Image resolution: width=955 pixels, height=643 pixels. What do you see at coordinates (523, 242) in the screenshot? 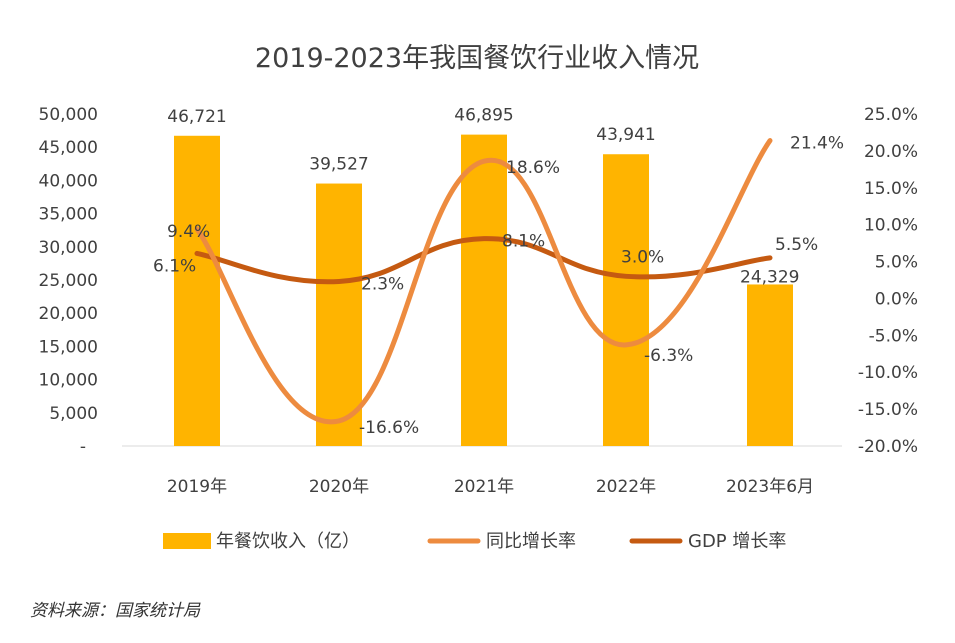
I see `gdp-growth-label: 8.1%` at bounding box center [523, 242].